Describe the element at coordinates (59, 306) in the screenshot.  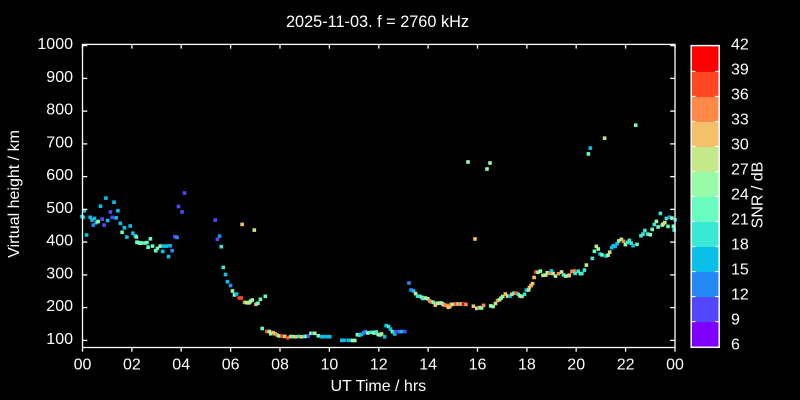
I see `svg-text: 200` at that location.